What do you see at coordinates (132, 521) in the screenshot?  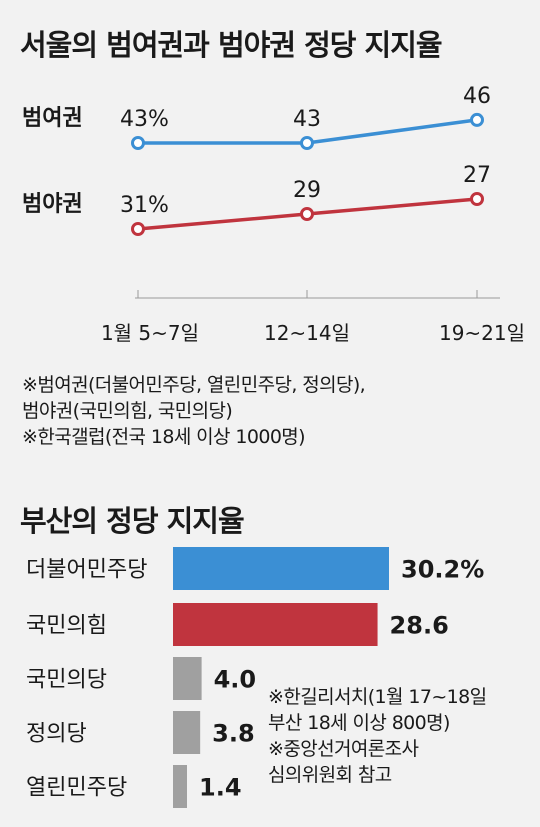 I see `busan-chart-title: 부산의 정당 지지율` at bounding box center [132, 521].